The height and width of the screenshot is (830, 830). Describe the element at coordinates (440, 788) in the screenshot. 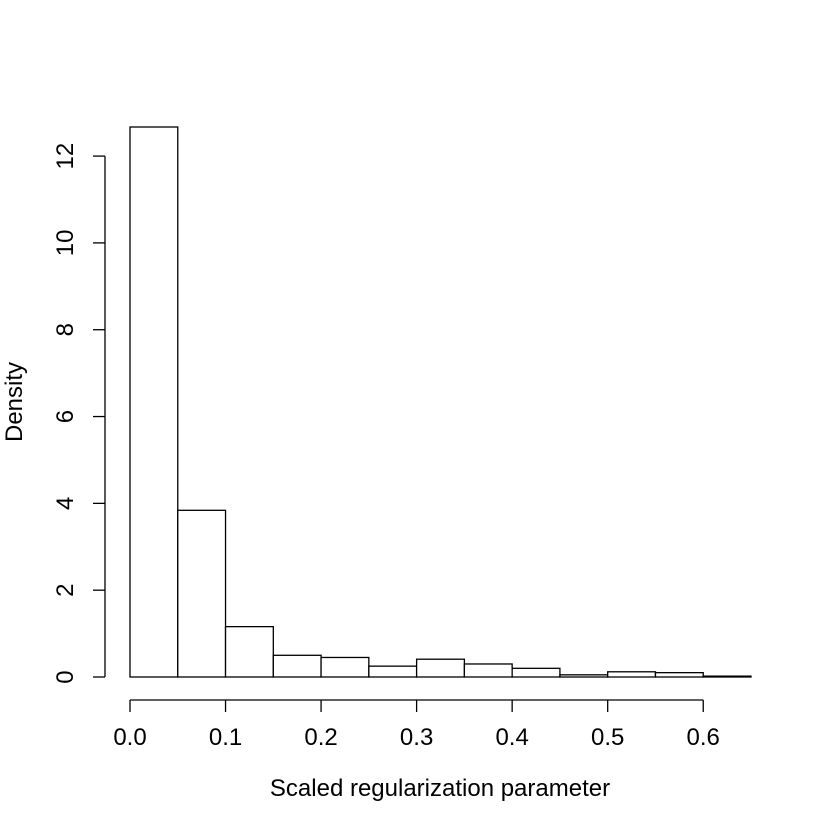

I see `x-axis-title: Scaled regularization parameter` at that location.